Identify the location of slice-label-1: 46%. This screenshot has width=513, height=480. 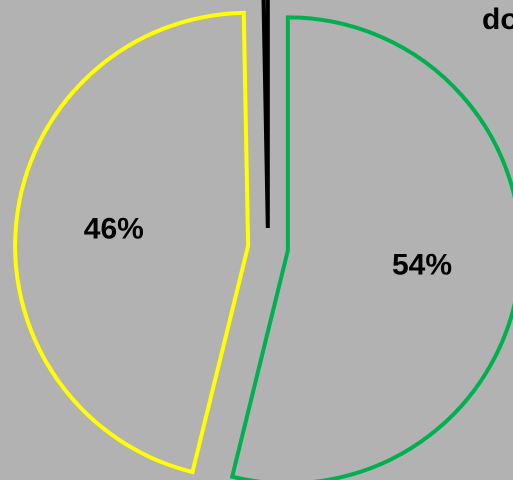
(114, 229).